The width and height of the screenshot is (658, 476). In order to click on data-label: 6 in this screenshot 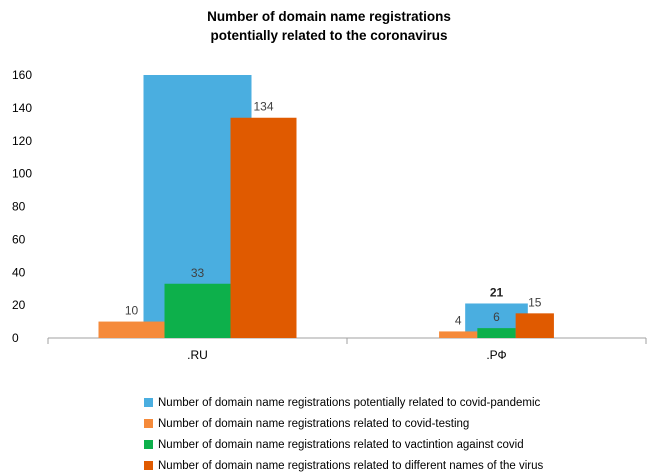, I will do `click(496, 317)`.